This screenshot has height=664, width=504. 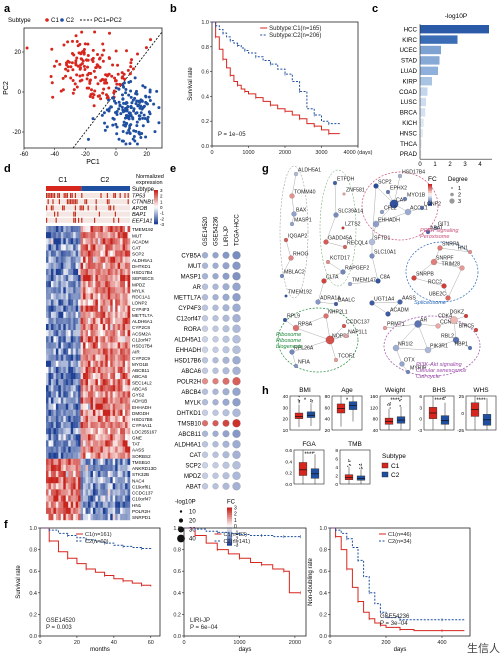 What do you see at coordinates (114, 643) in the screenshot?
I see `x-tick-label: 40` at bounding box center [114, 643].